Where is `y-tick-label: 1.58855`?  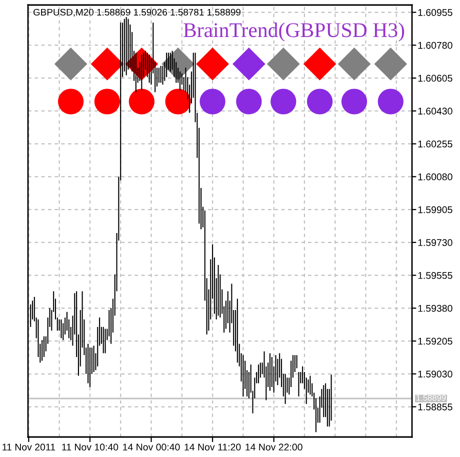 y-tick-label: 1.58855 is located at coordinates (435, 406).